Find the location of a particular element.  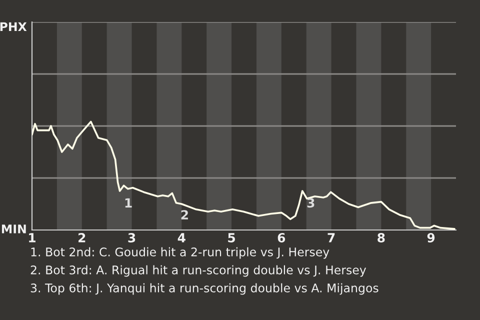

annotation: 2 is located at coordinates (184, 215).